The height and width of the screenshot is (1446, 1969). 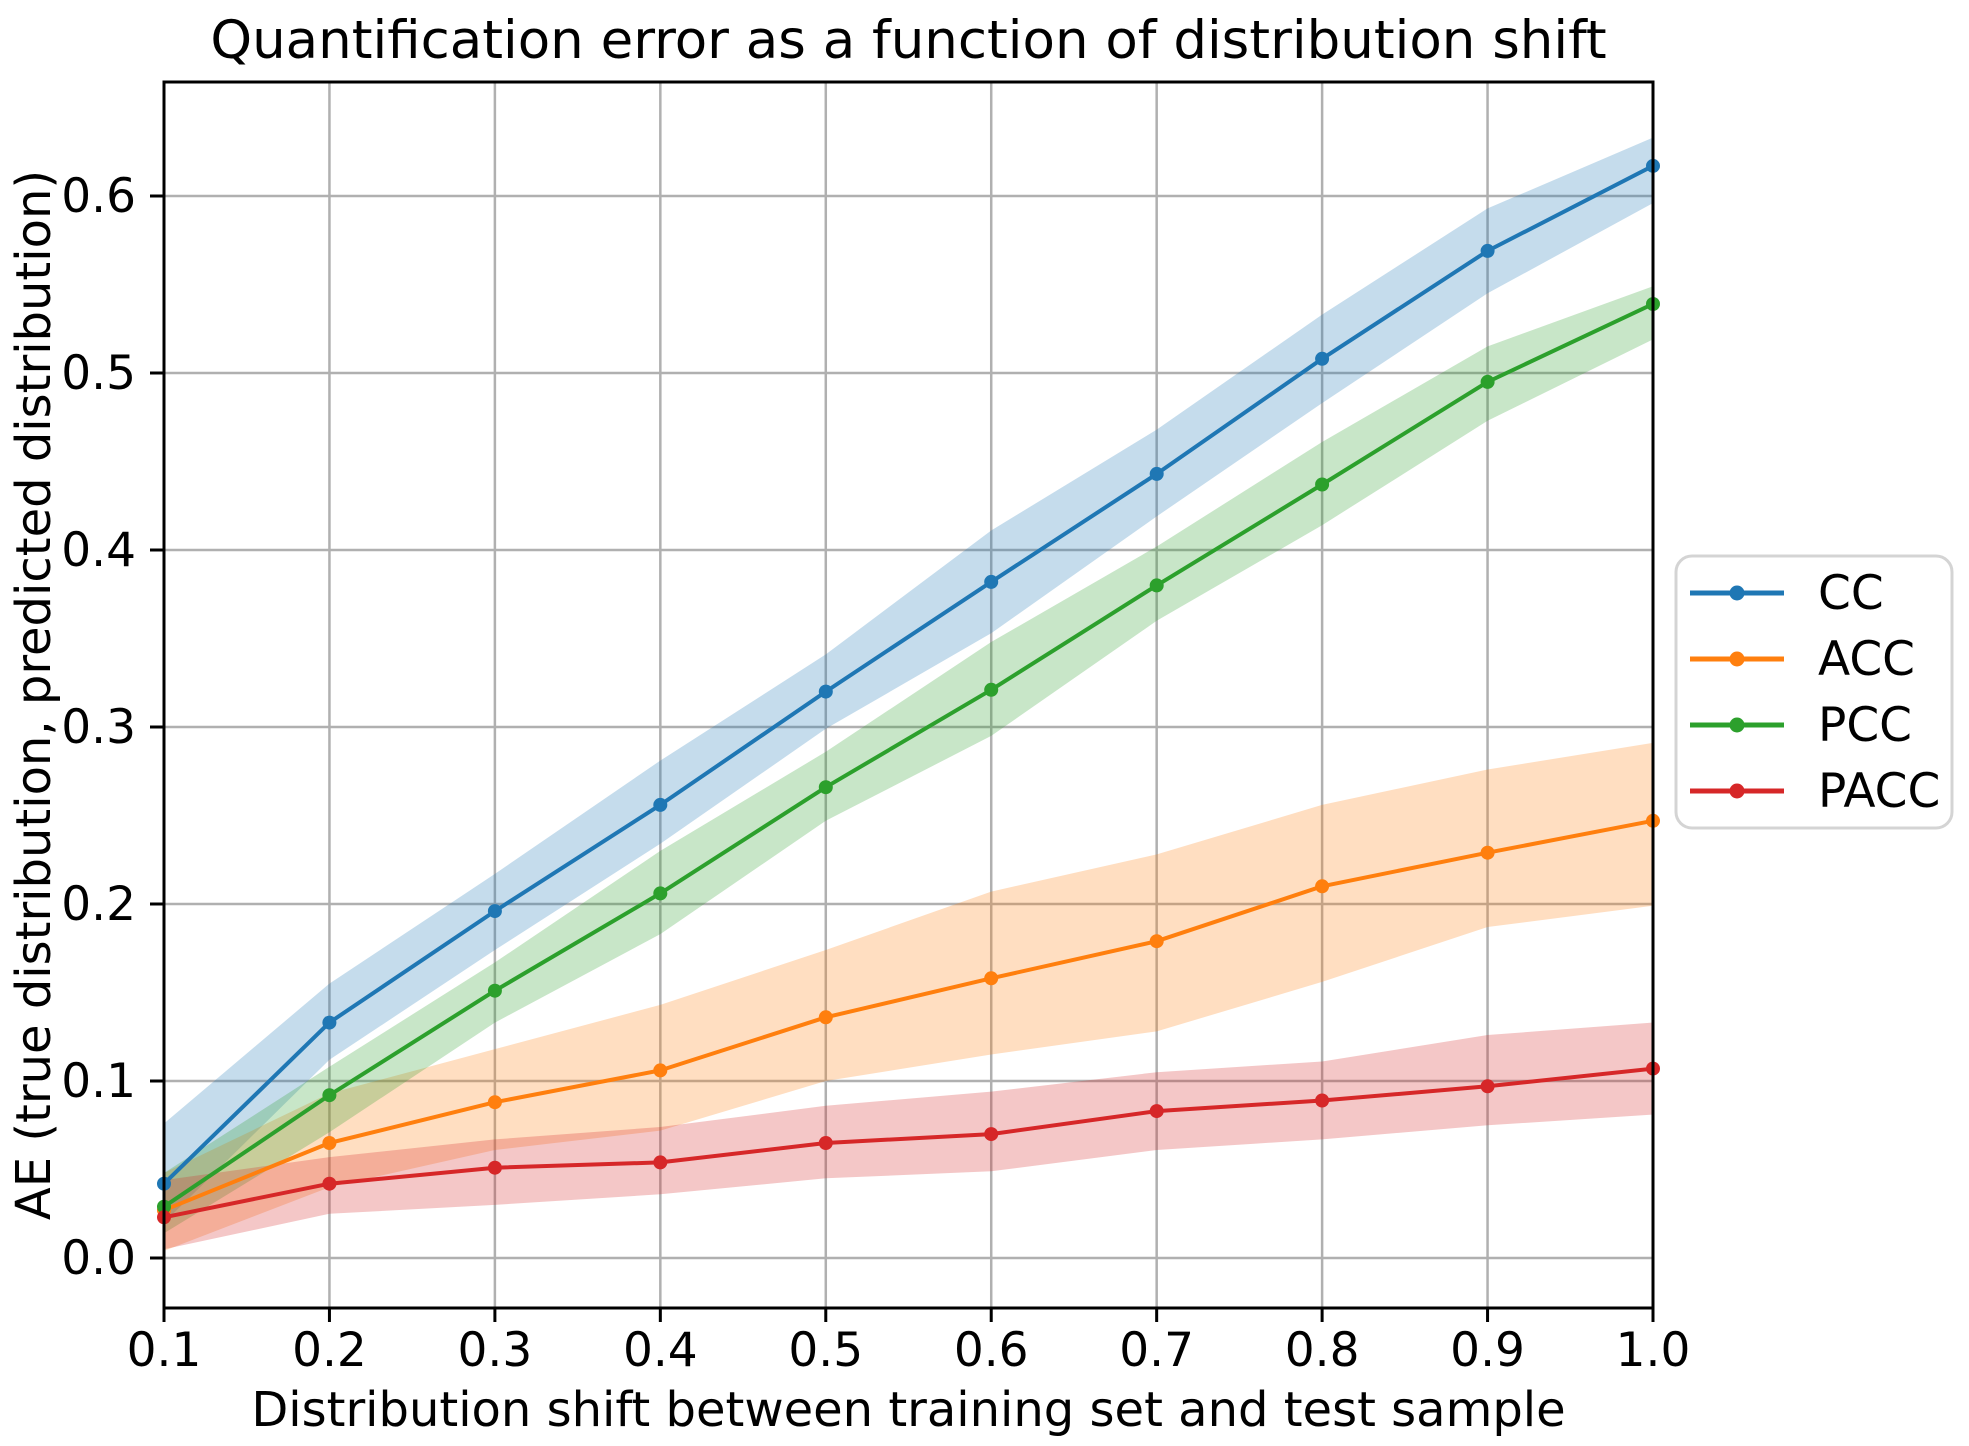 What do you see at coordinates (1815, 791) in the screenshot?
I see `legend-entry-PACC: PACC` at bounding box center [1815, 791].